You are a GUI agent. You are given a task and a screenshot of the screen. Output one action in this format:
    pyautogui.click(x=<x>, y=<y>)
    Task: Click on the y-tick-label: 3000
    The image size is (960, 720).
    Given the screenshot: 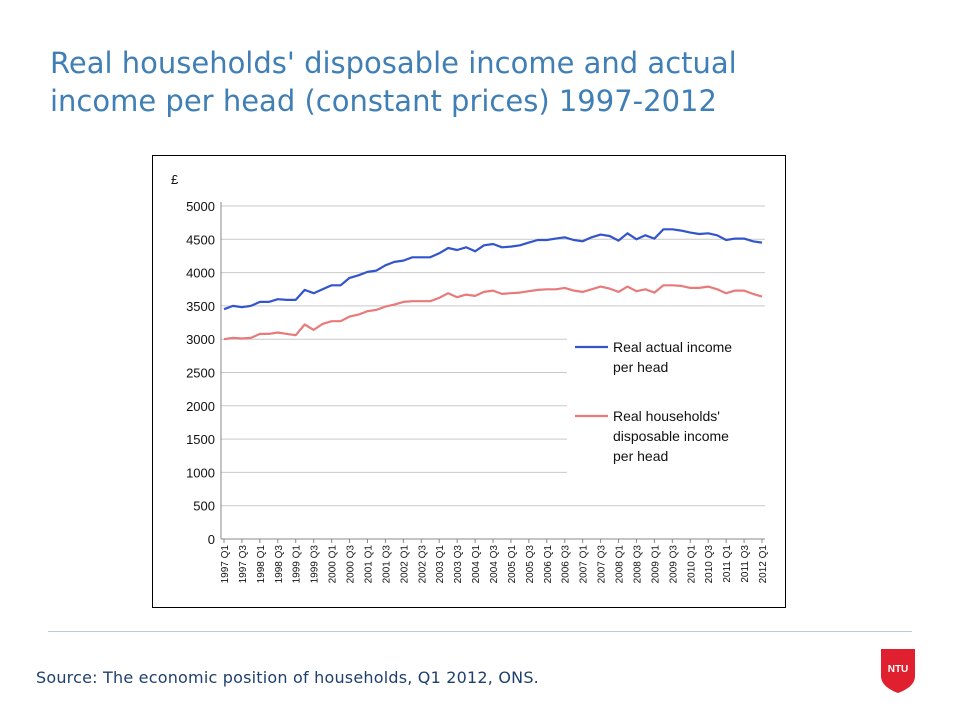 What is the action you would take?
    pyautogui.click(x=200, y=339)
    